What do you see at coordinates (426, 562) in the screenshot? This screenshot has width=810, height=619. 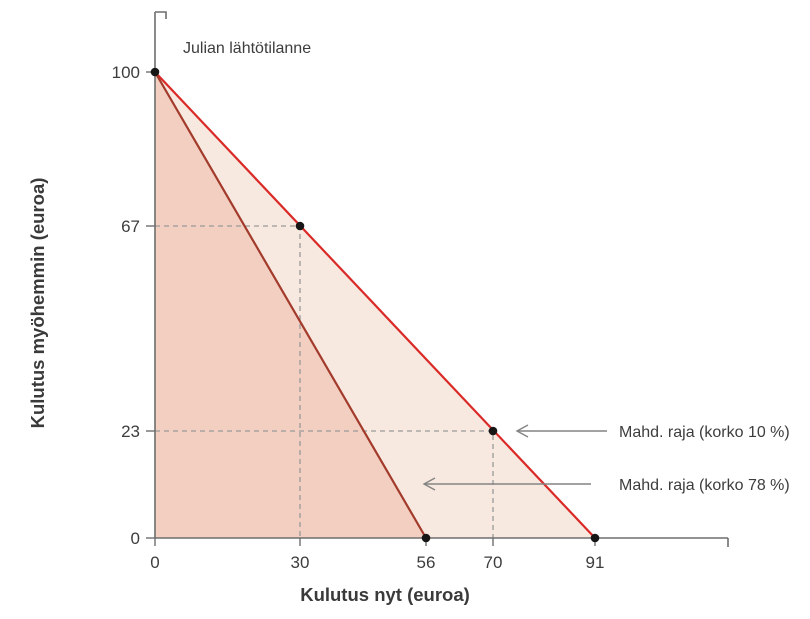 I see `x-tick-label-56: 56` at bounding box center [426, 562].